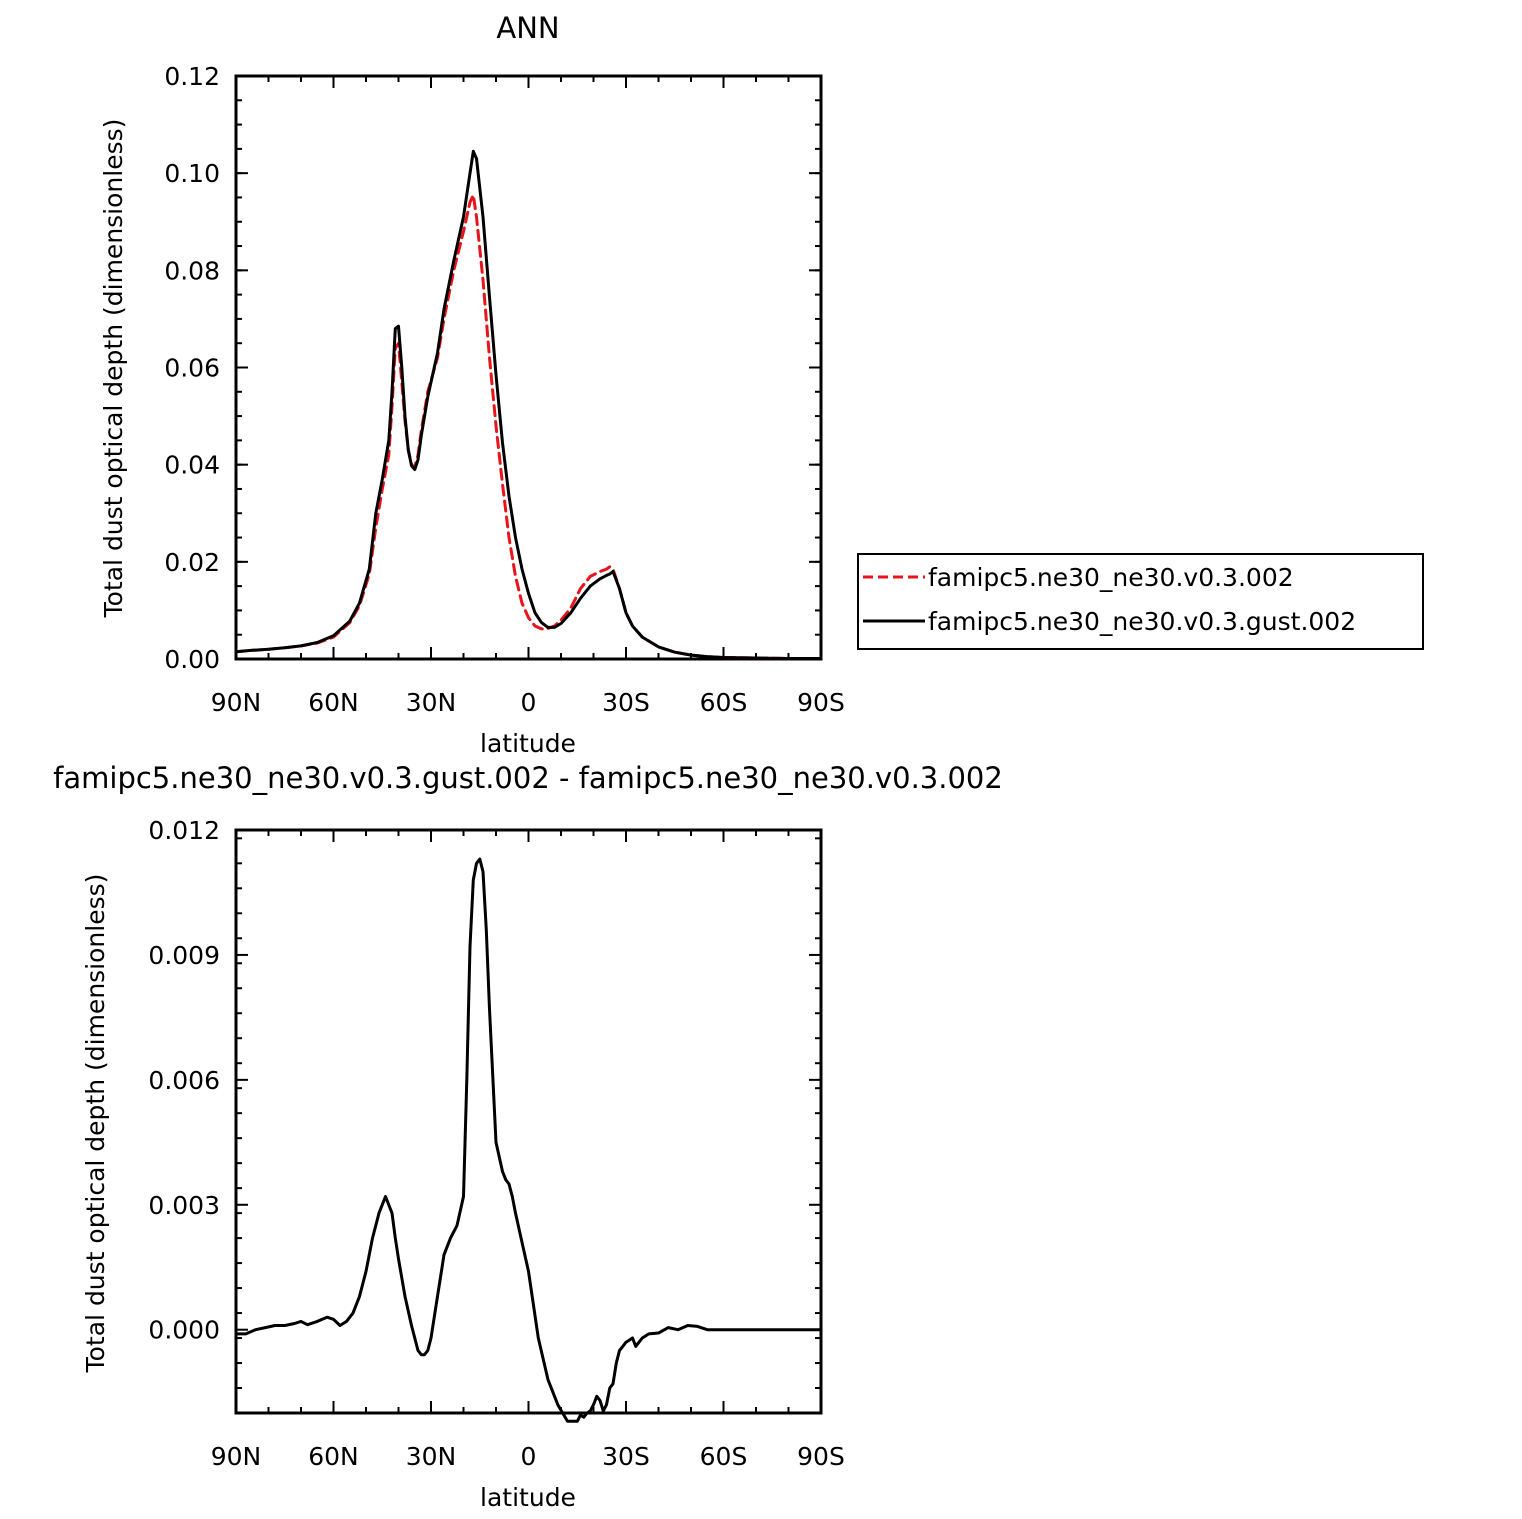  I want to click on top-plot-title: ANN, so click(527, 28).